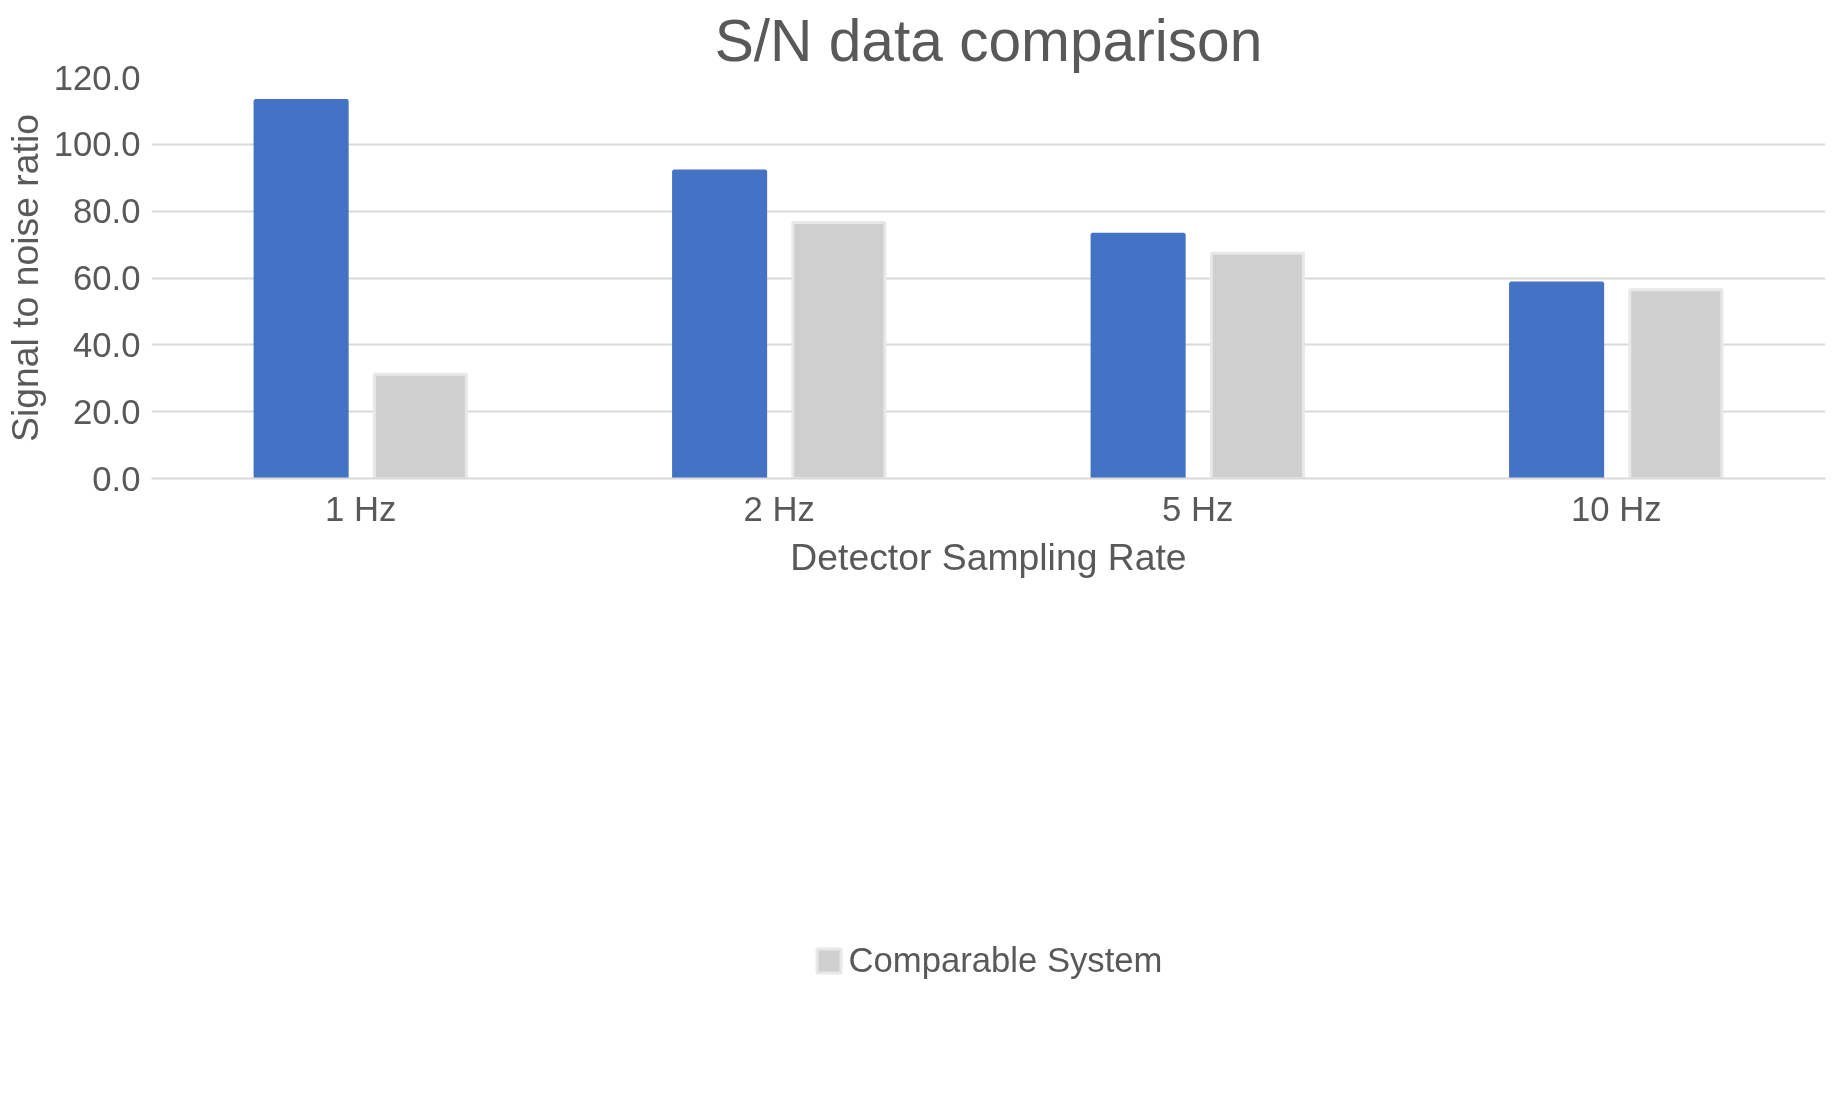  What do you see at coordinates (1198, 508) in the screenshot?
I see `x-tick-label: 5 Hz` at bounding box center [1198, 508].